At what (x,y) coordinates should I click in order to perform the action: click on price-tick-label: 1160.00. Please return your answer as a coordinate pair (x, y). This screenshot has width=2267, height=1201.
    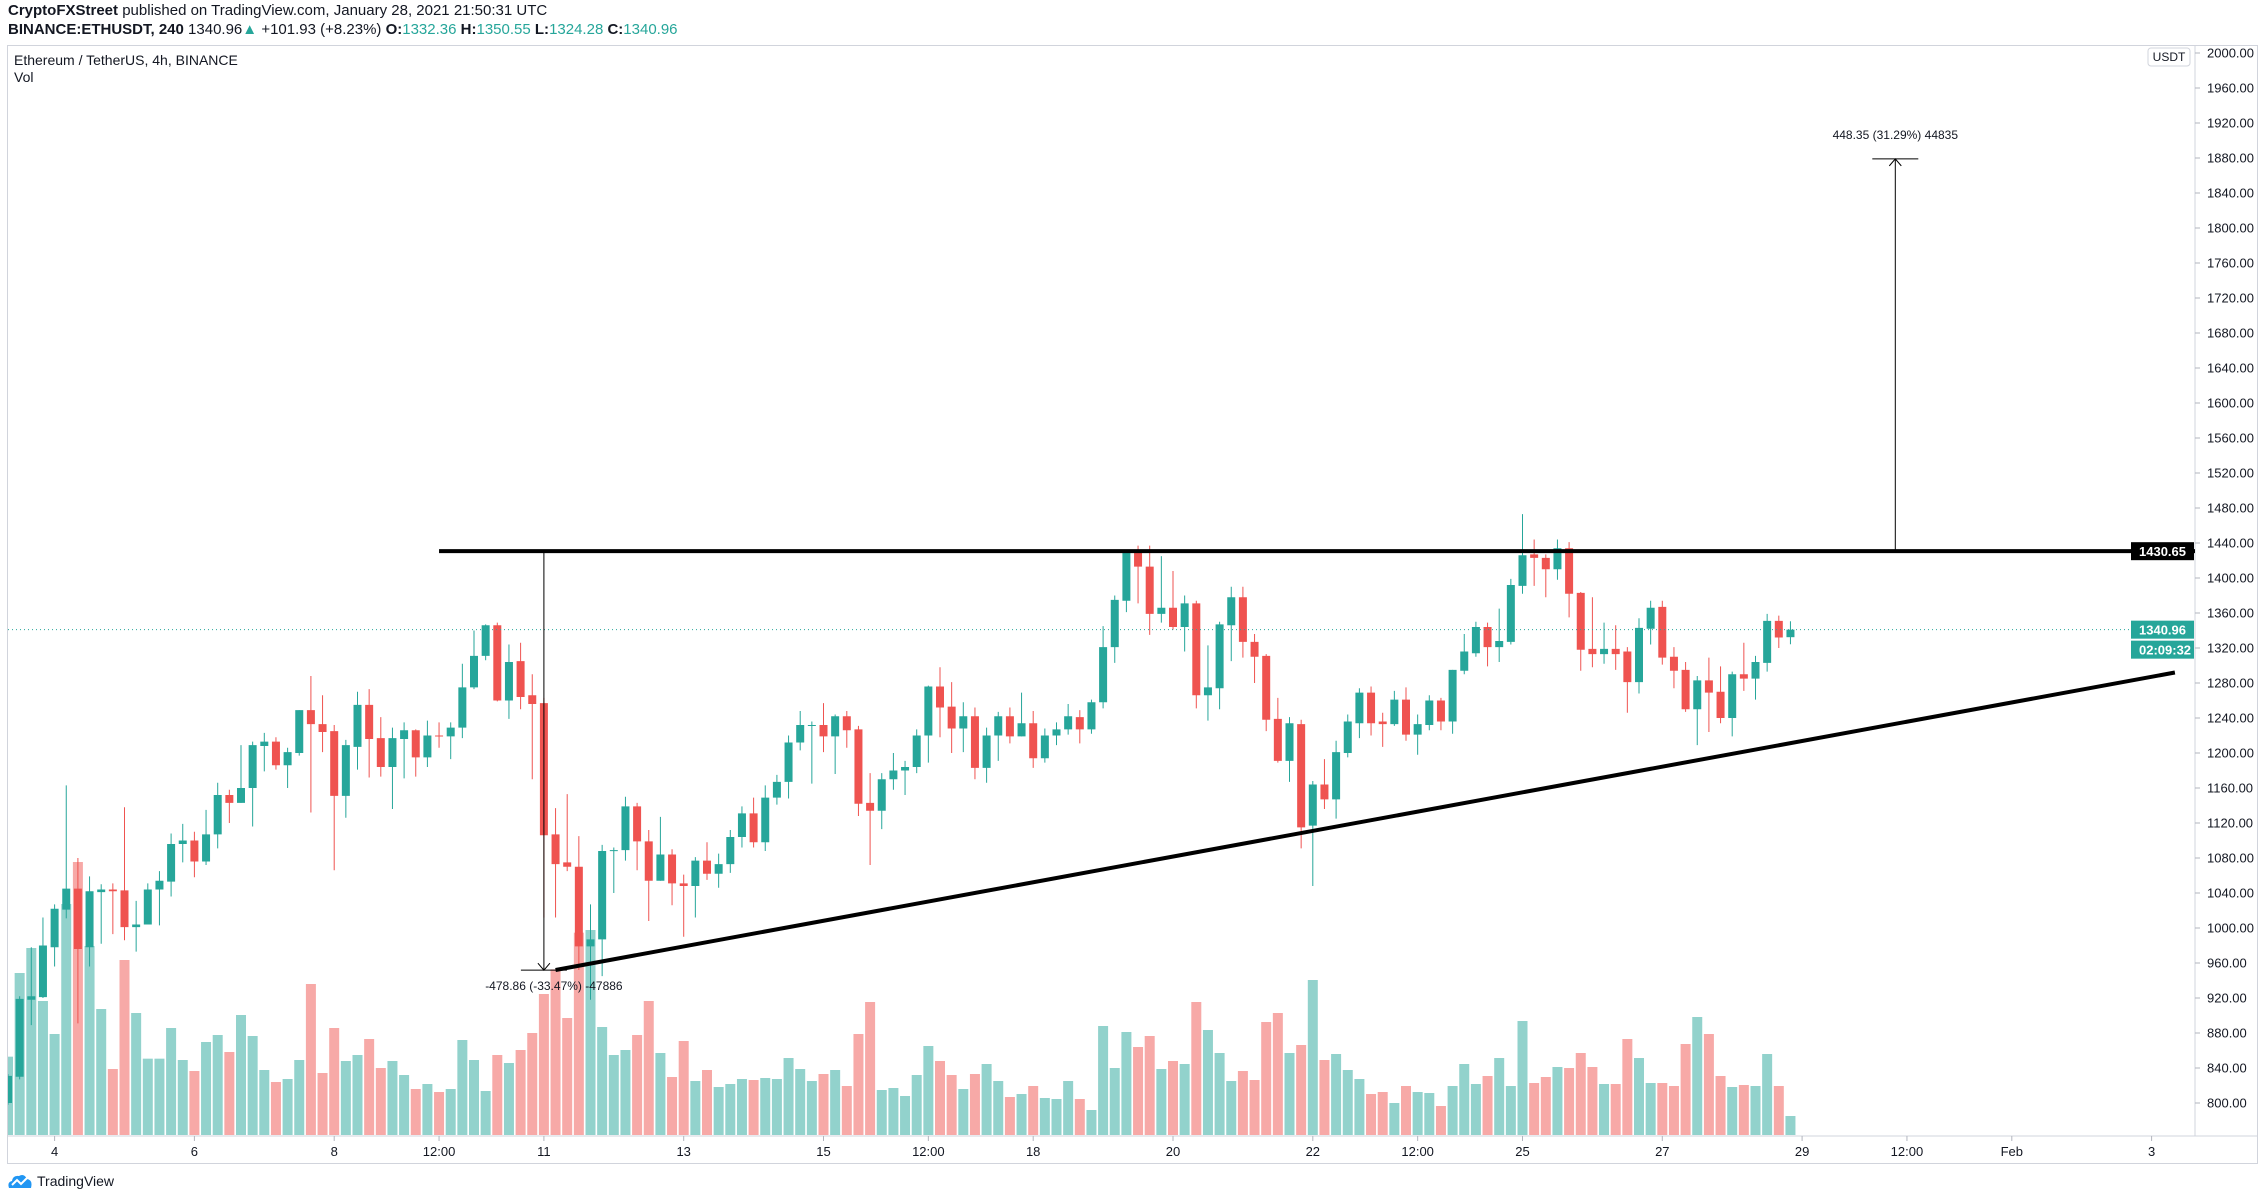
    Looking at the image, I should click on (2230, 788).